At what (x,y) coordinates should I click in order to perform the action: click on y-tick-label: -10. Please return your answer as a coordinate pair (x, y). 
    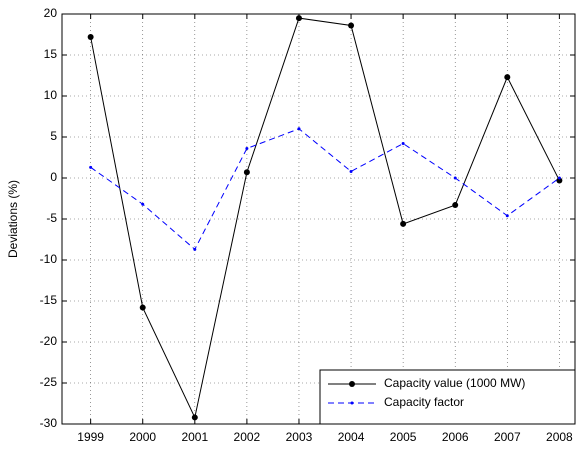
    Looking at the image, I should click on (49, 259).